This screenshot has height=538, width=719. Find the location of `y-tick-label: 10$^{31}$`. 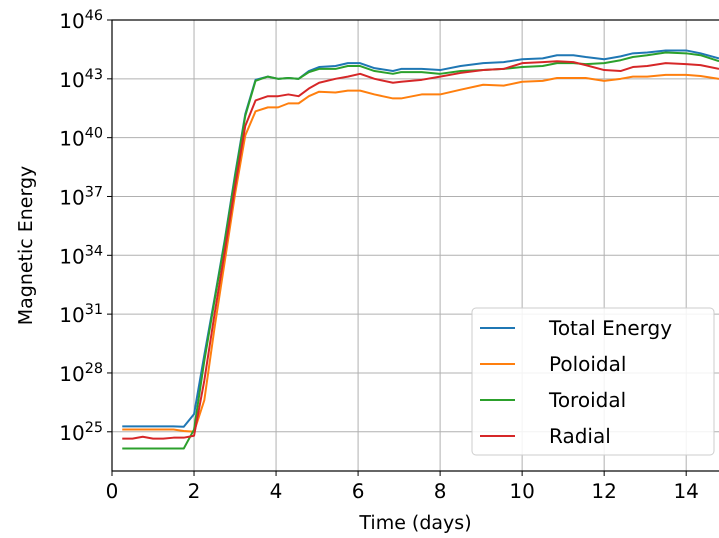

y-tick-label: 10$^{31}$ is located at coordinates (81, 315).